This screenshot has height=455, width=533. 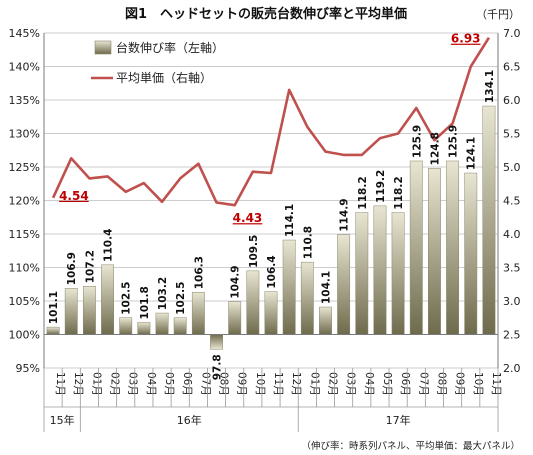 I want to click on right-tick-label: 6.5, so click(x=512, y=67).